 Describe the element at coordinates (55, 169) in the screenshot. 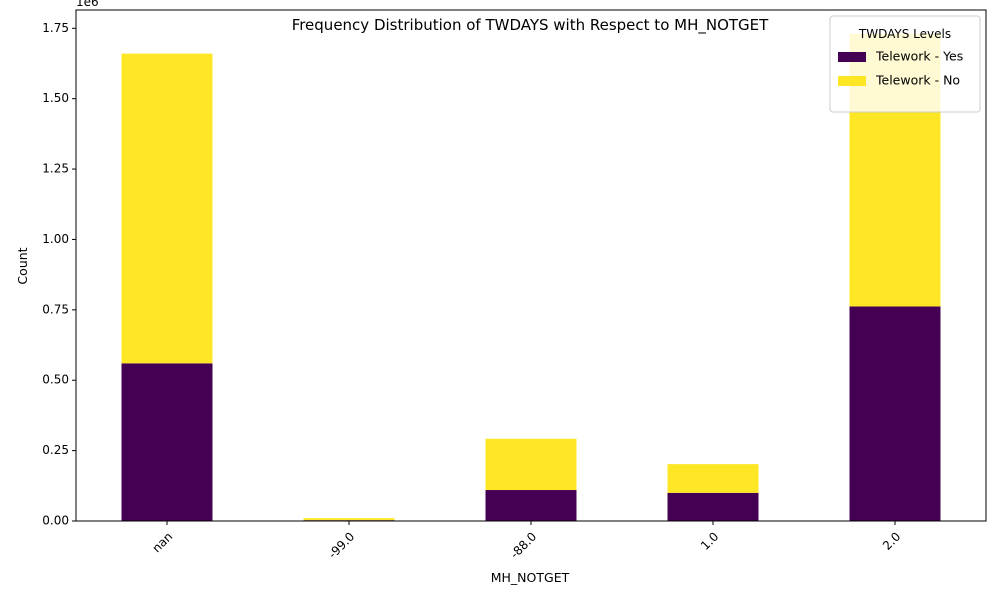

I see `y-tick-label: 1.25` at that location.